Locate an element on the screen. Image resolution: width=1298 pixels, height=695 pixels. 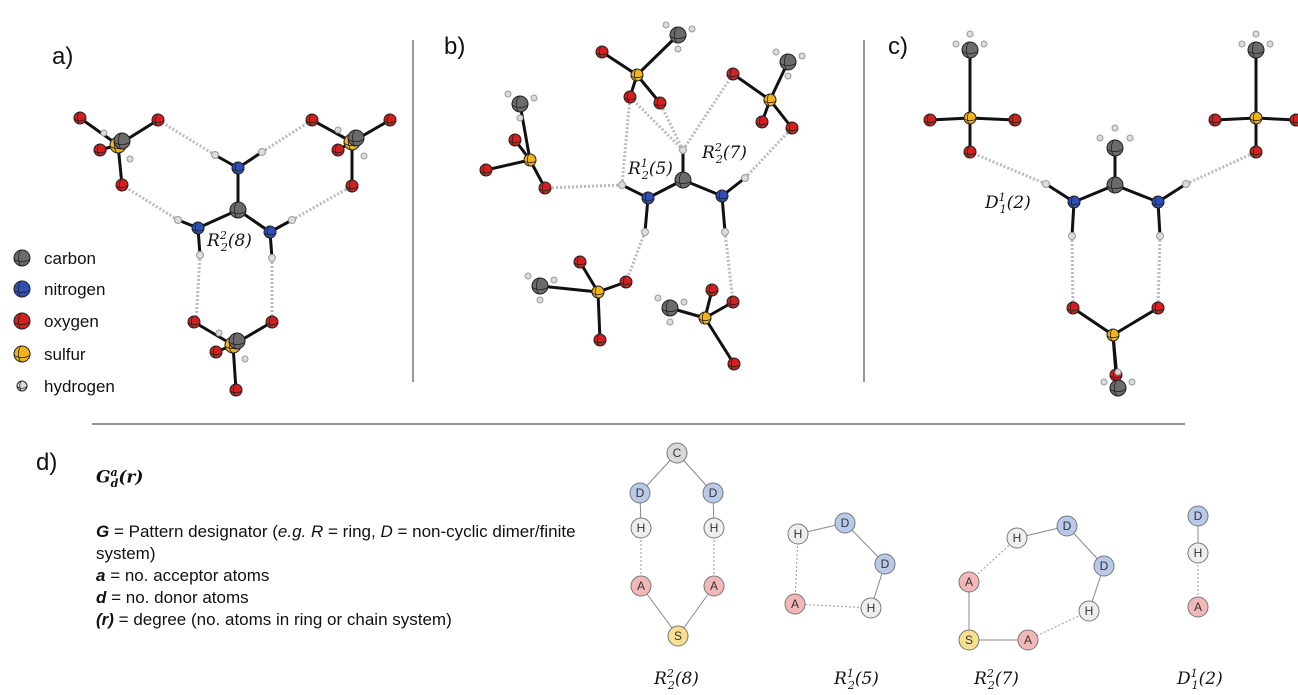
legend-label-hydrogen: hydrogen is located at coordinates (79, 386).